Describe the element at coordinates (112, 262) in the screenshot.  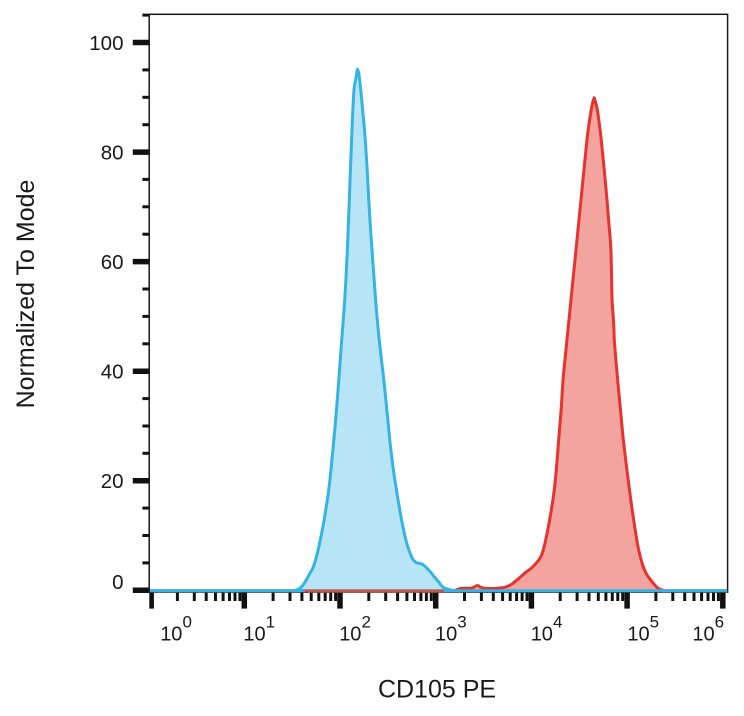
I see `svg-text: 60` at that location.